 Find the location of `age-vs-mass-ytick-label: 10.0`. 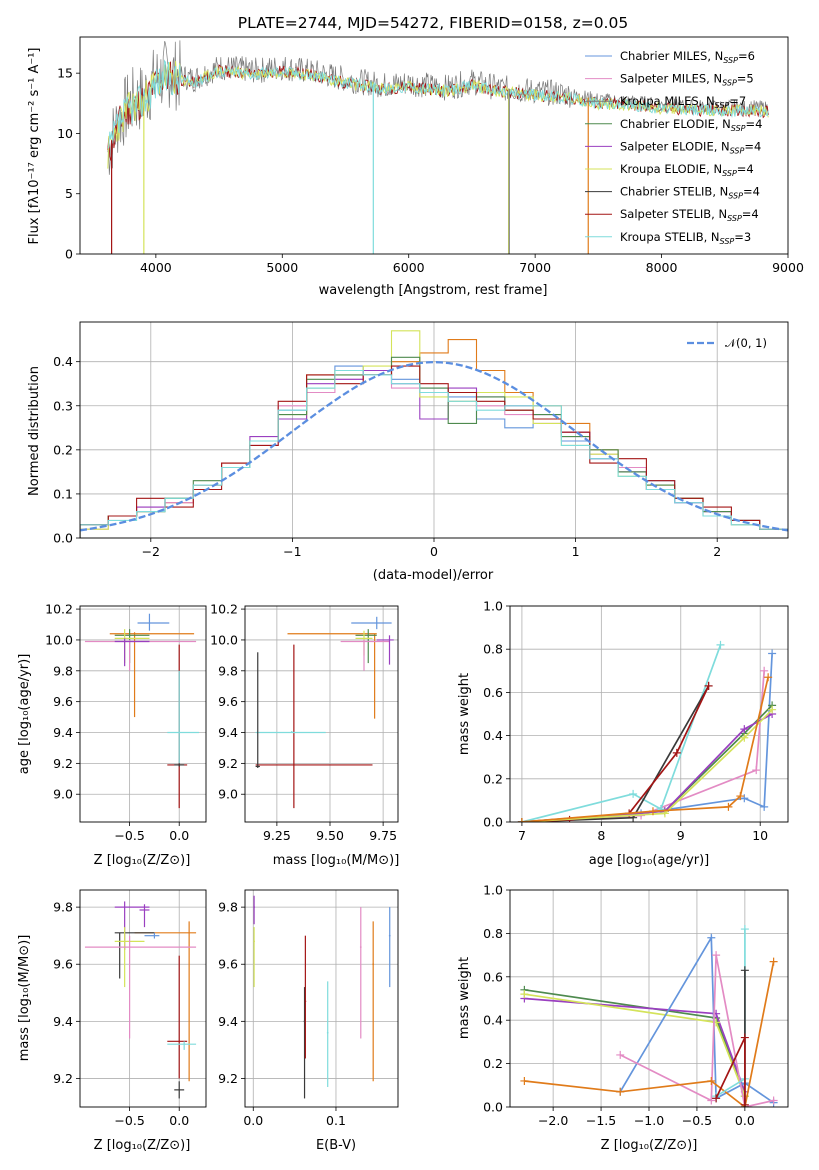

age-vs-mass-ytick-label: 10.0 is located at coordinates (224, 639).